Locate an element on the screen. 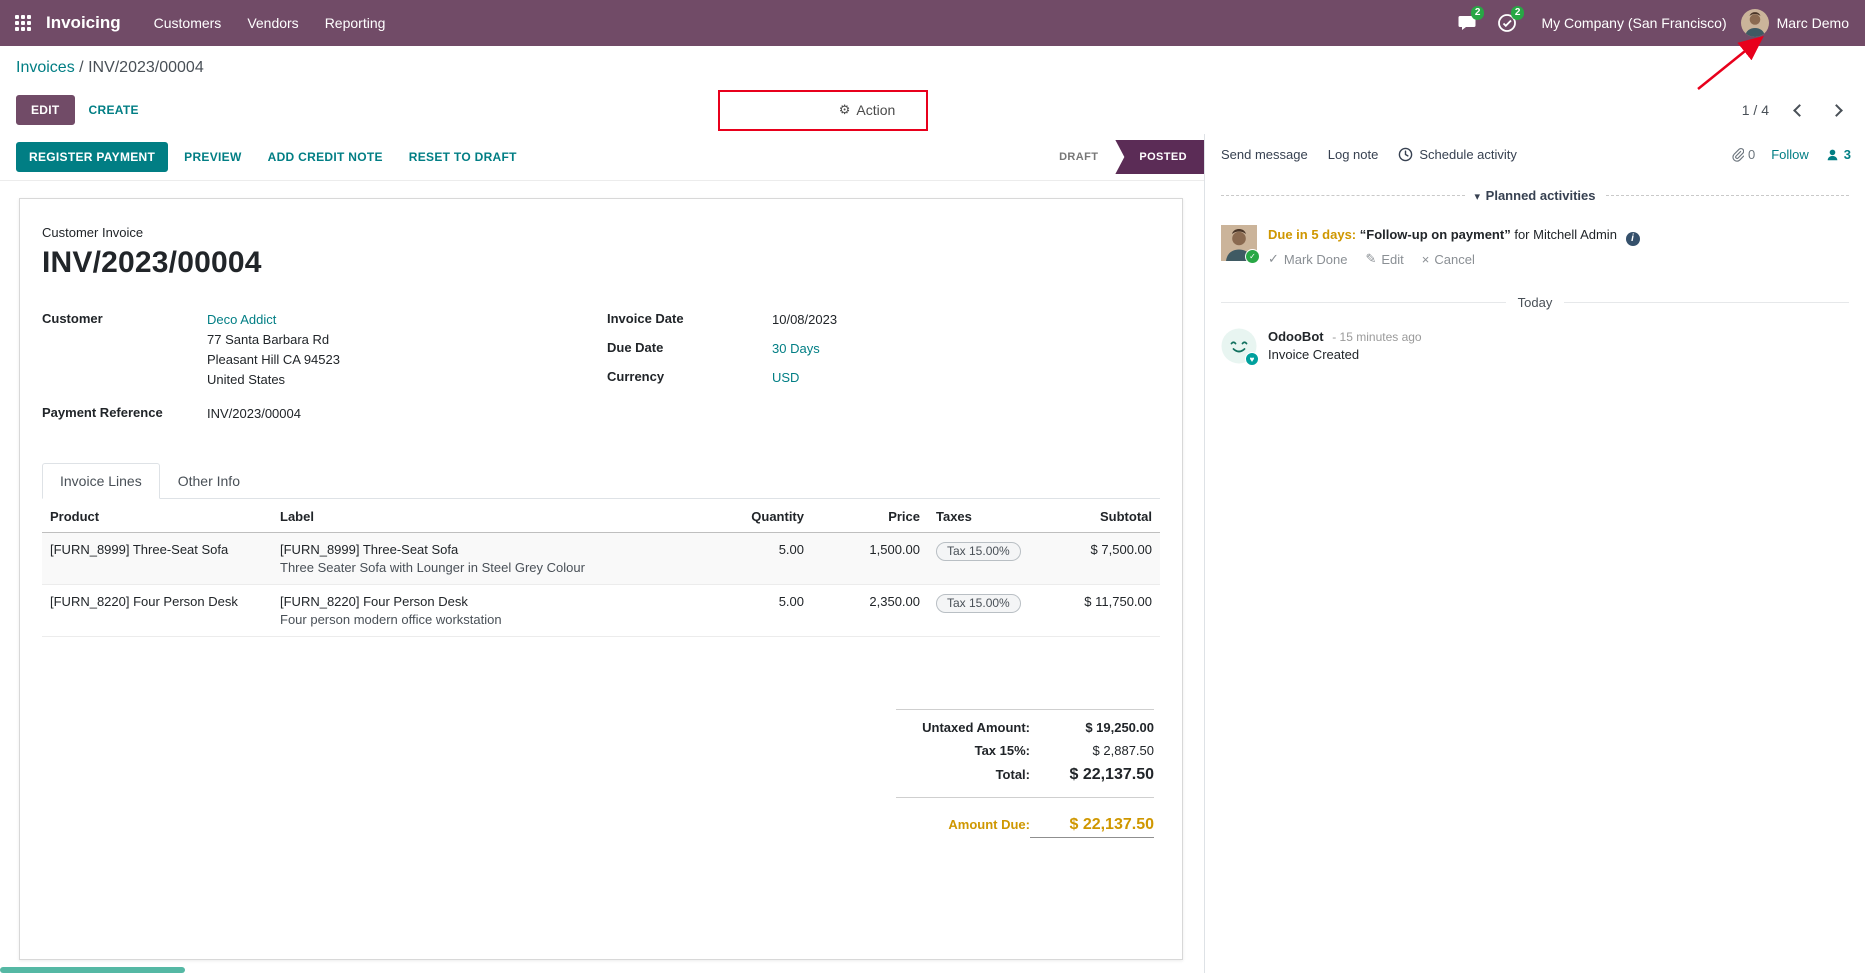 The width and height of the screenshot is (1865, 973). follow-button: Follow is located at coordinates (1790, 154).